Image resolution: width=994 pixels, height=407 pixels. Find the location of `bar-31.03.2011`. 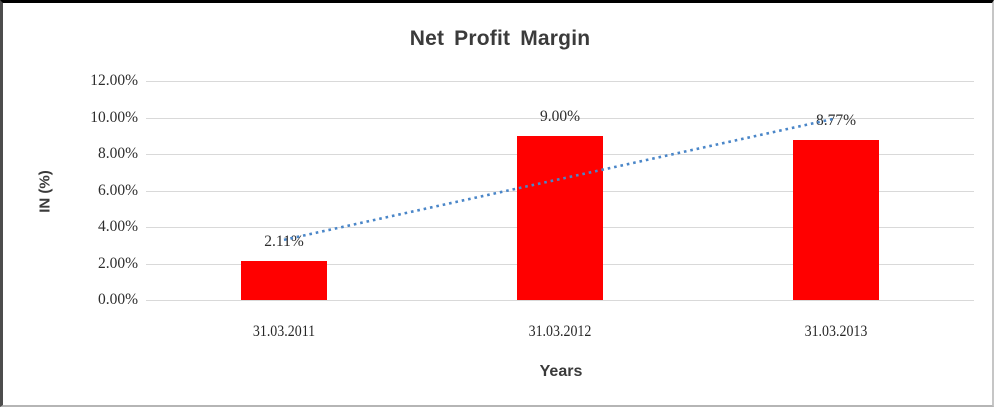

bar-31.03.2011 is located at coordinates (284, 280).